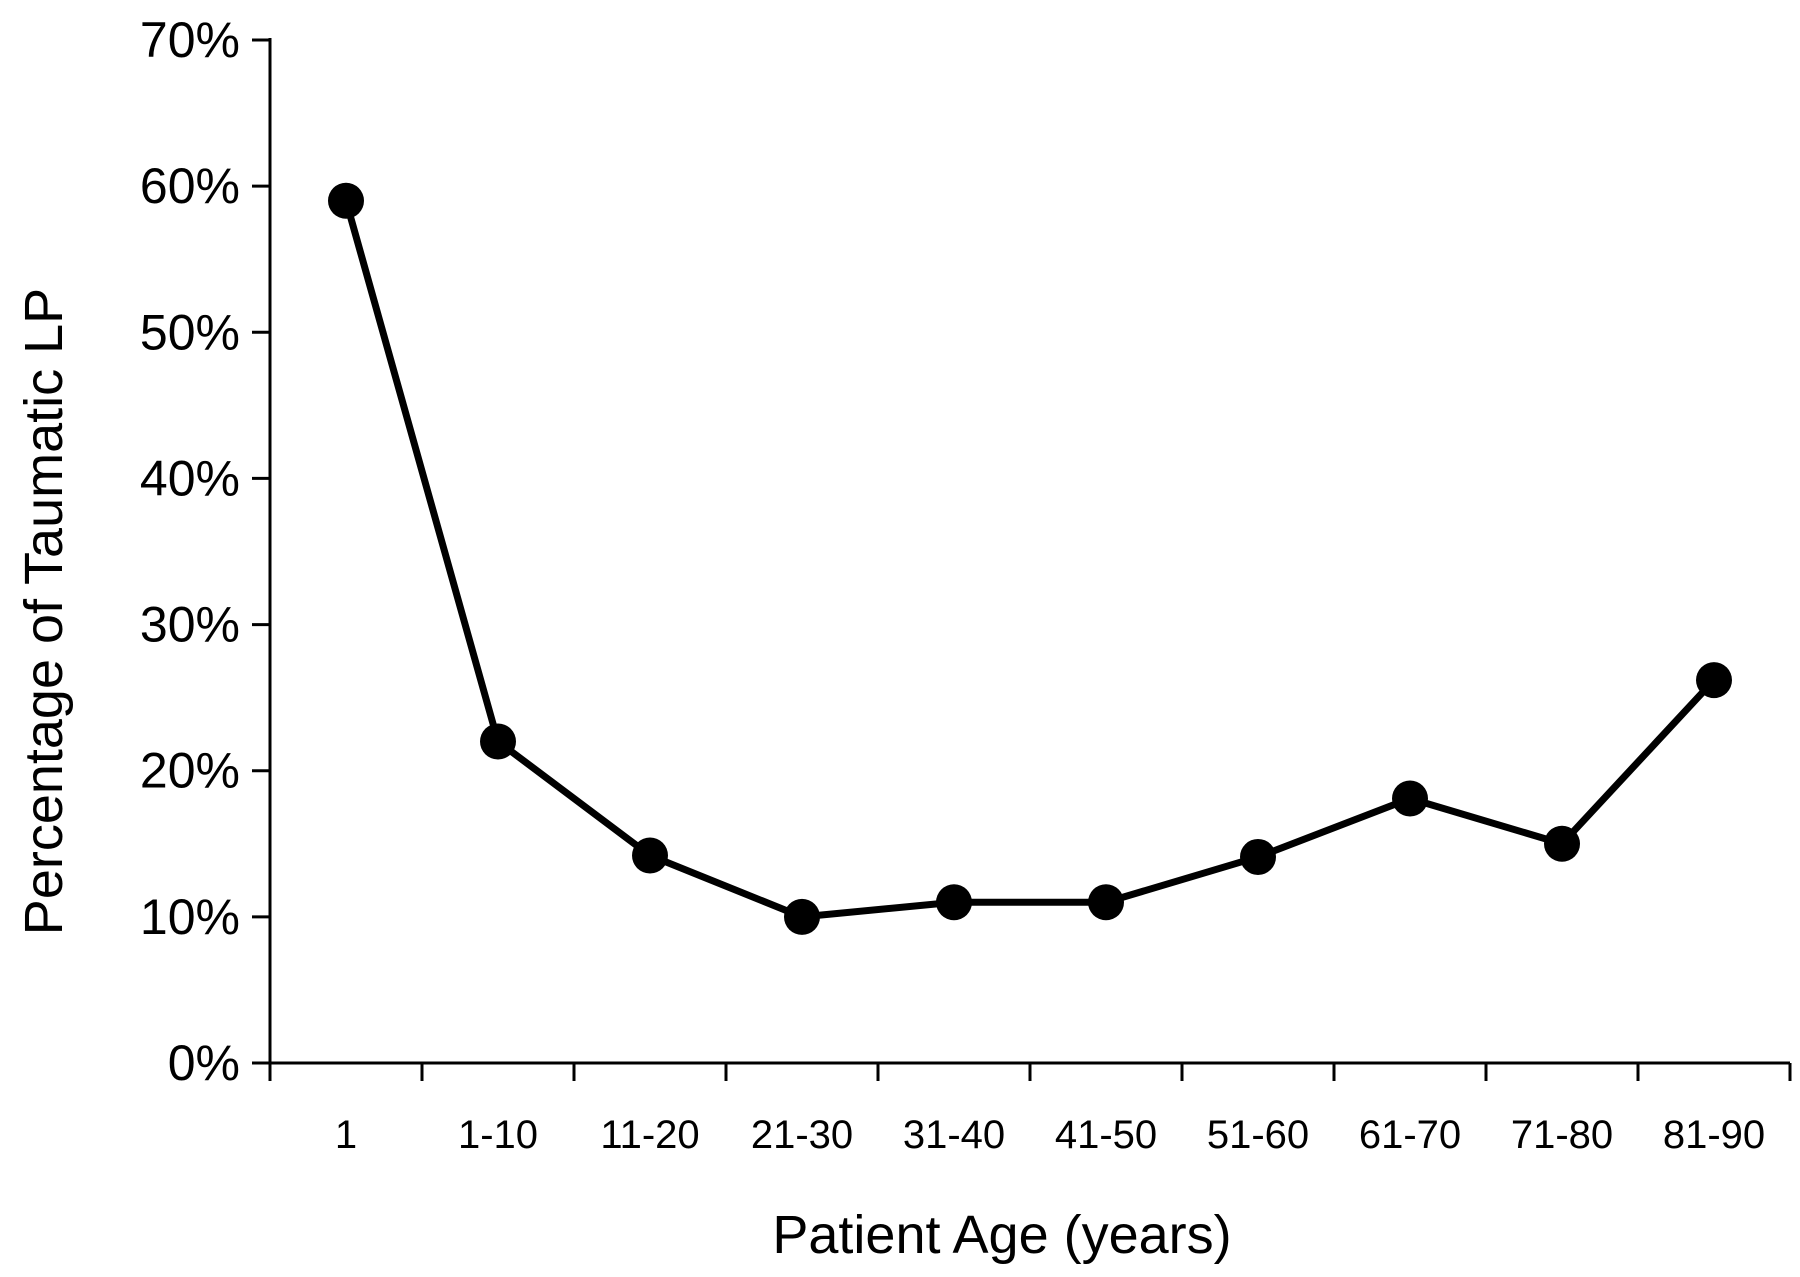  I want to click on y-tick-label: 40%, so click(190, 478).